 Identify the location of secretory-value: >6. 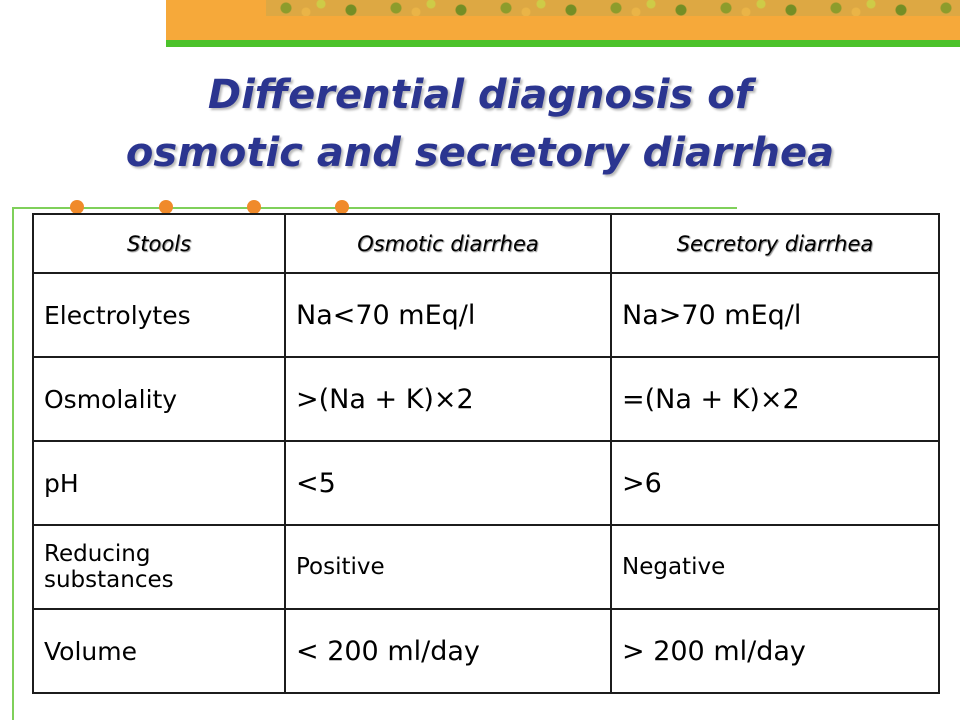
(775, 483).